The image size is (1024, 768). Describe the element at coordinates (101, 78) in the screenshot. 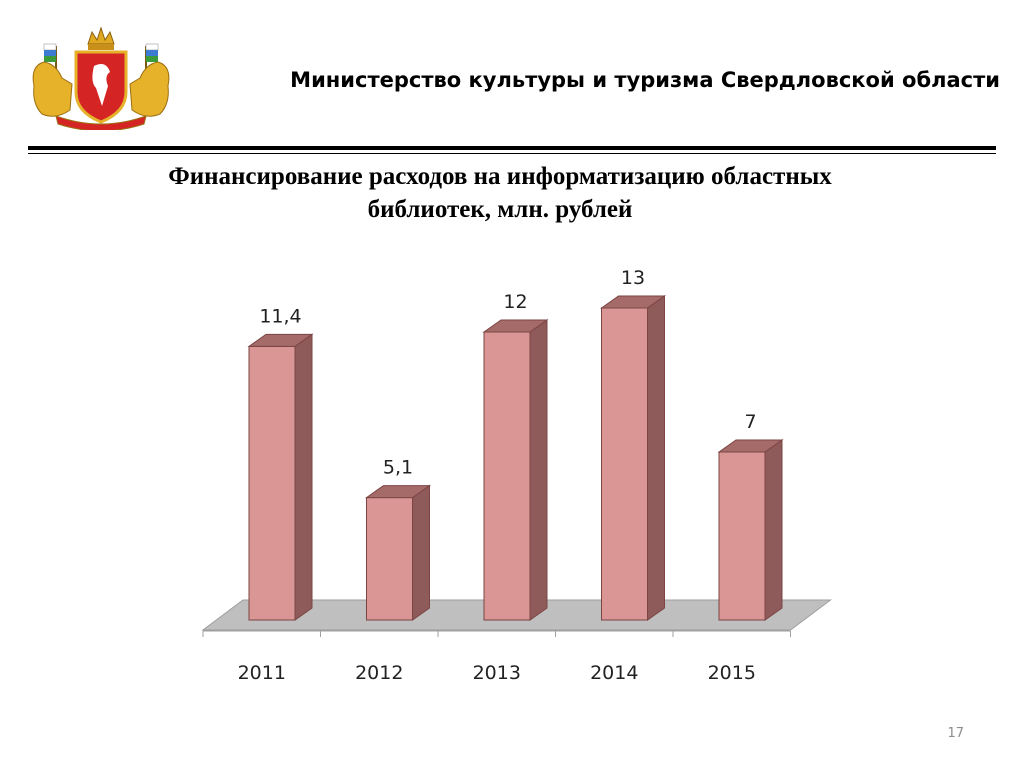

I see `coat-of-arms-logo` at that location.